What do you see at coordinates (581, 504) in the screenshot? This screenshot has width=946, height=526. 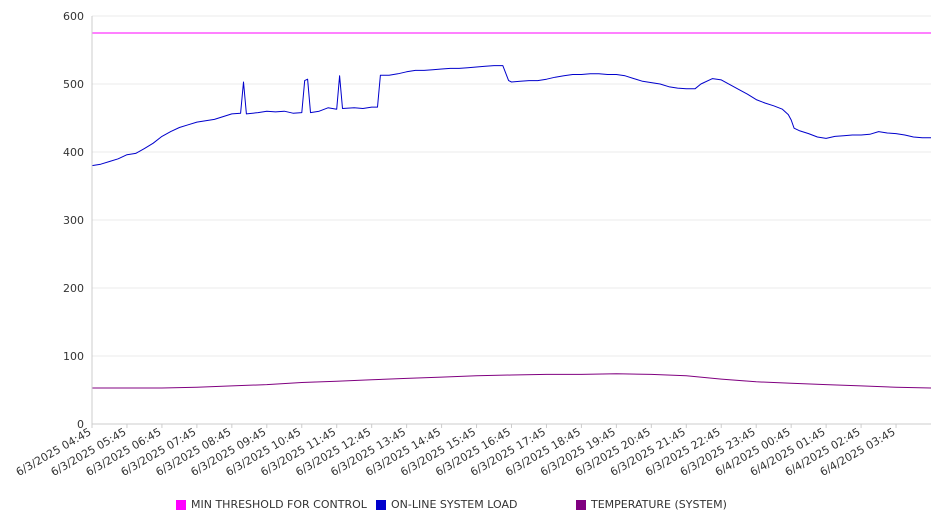 I see `legend-swatch-temperature` at bounding box center [581, 504].